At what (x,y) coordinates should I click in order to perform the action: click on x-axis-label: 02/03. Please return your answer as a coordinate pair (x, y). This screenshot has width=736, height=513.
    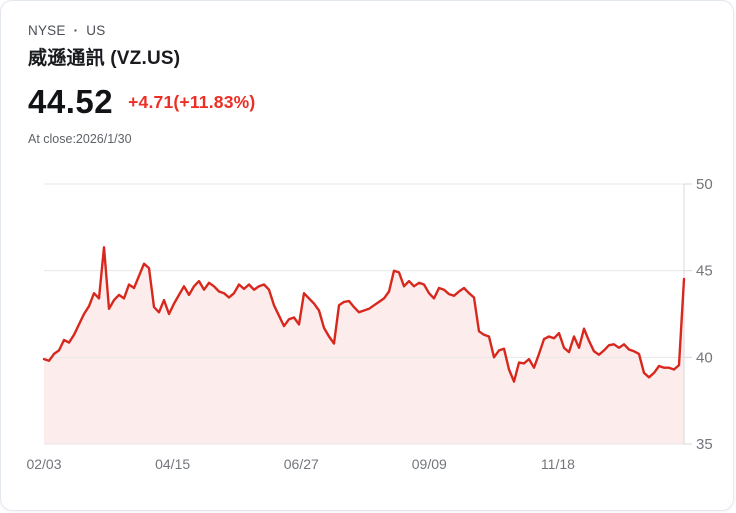
    Looking at the image, I should click on (43, 464).